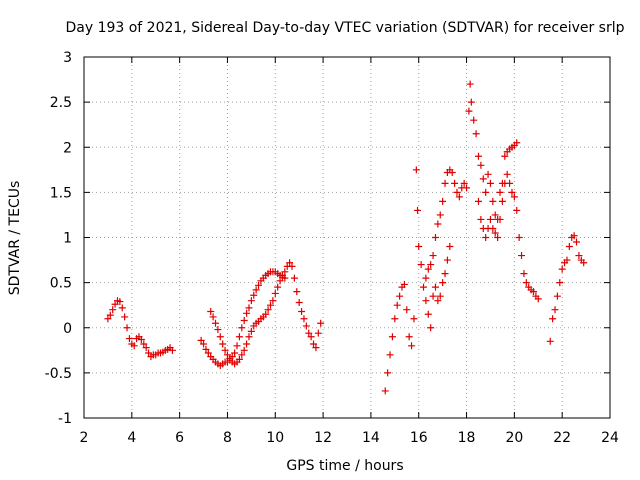 The image size is (640, 480). What do you see at coordinates (610, 438) in the screenshot?
I see `x-tick-label: 24` at bounding box center [610, 438].